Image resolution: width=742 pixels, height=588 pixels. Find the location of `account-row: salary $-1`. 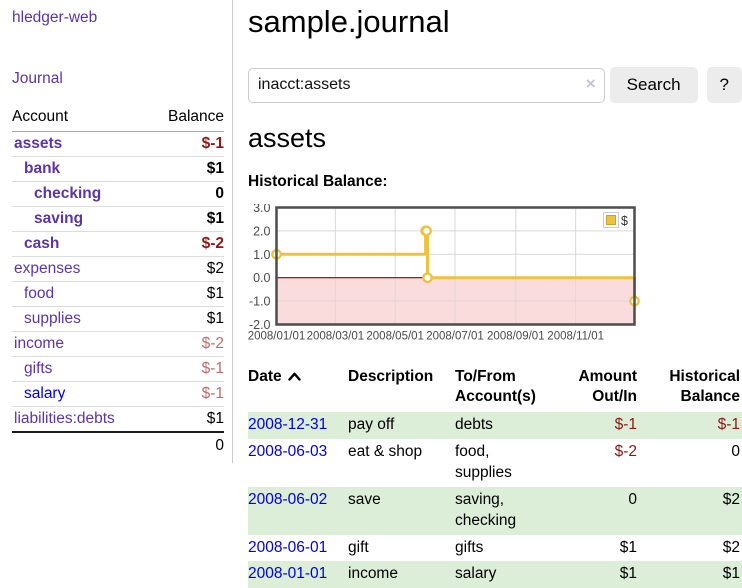

account-row: salary $-1 is located at coordinates (118, 394).